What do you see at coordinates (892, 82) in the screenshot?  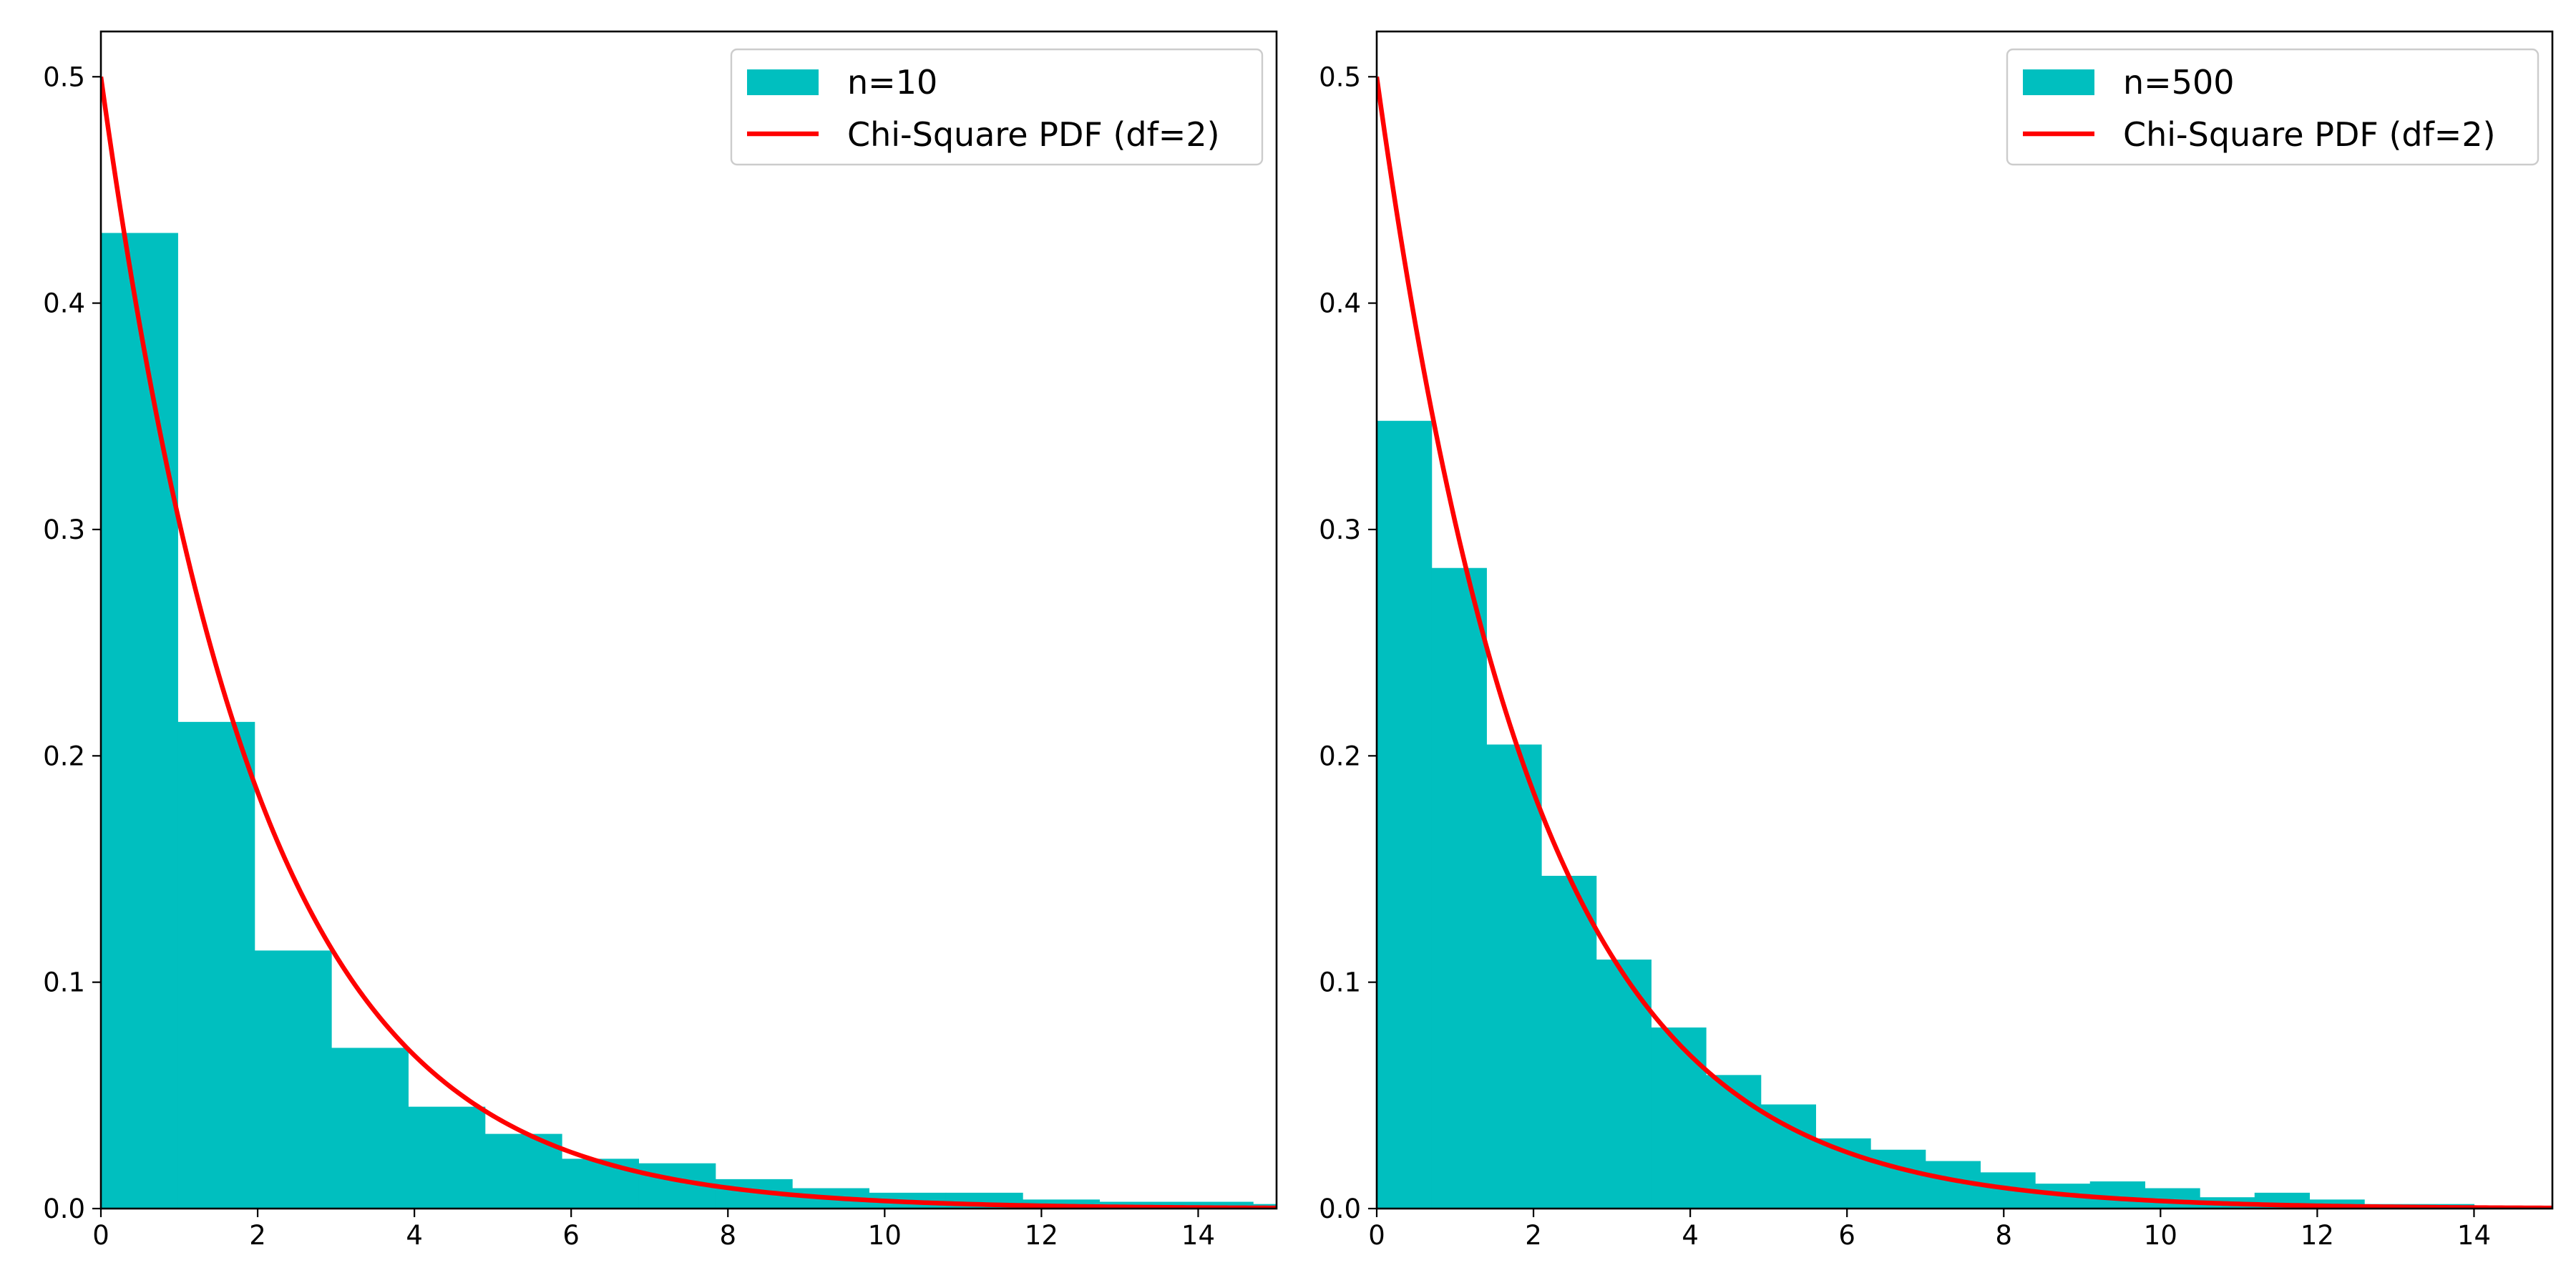 I see `legend-histogram-label: n=10` at bounding box center [892, 82].